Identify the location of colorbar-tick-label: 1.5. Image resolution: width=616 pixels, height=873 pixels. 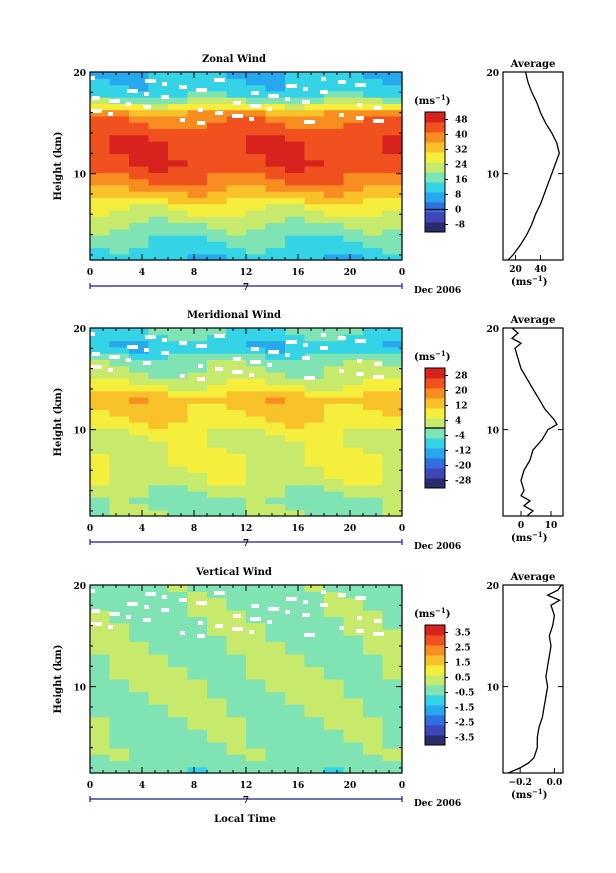
(463, 664).